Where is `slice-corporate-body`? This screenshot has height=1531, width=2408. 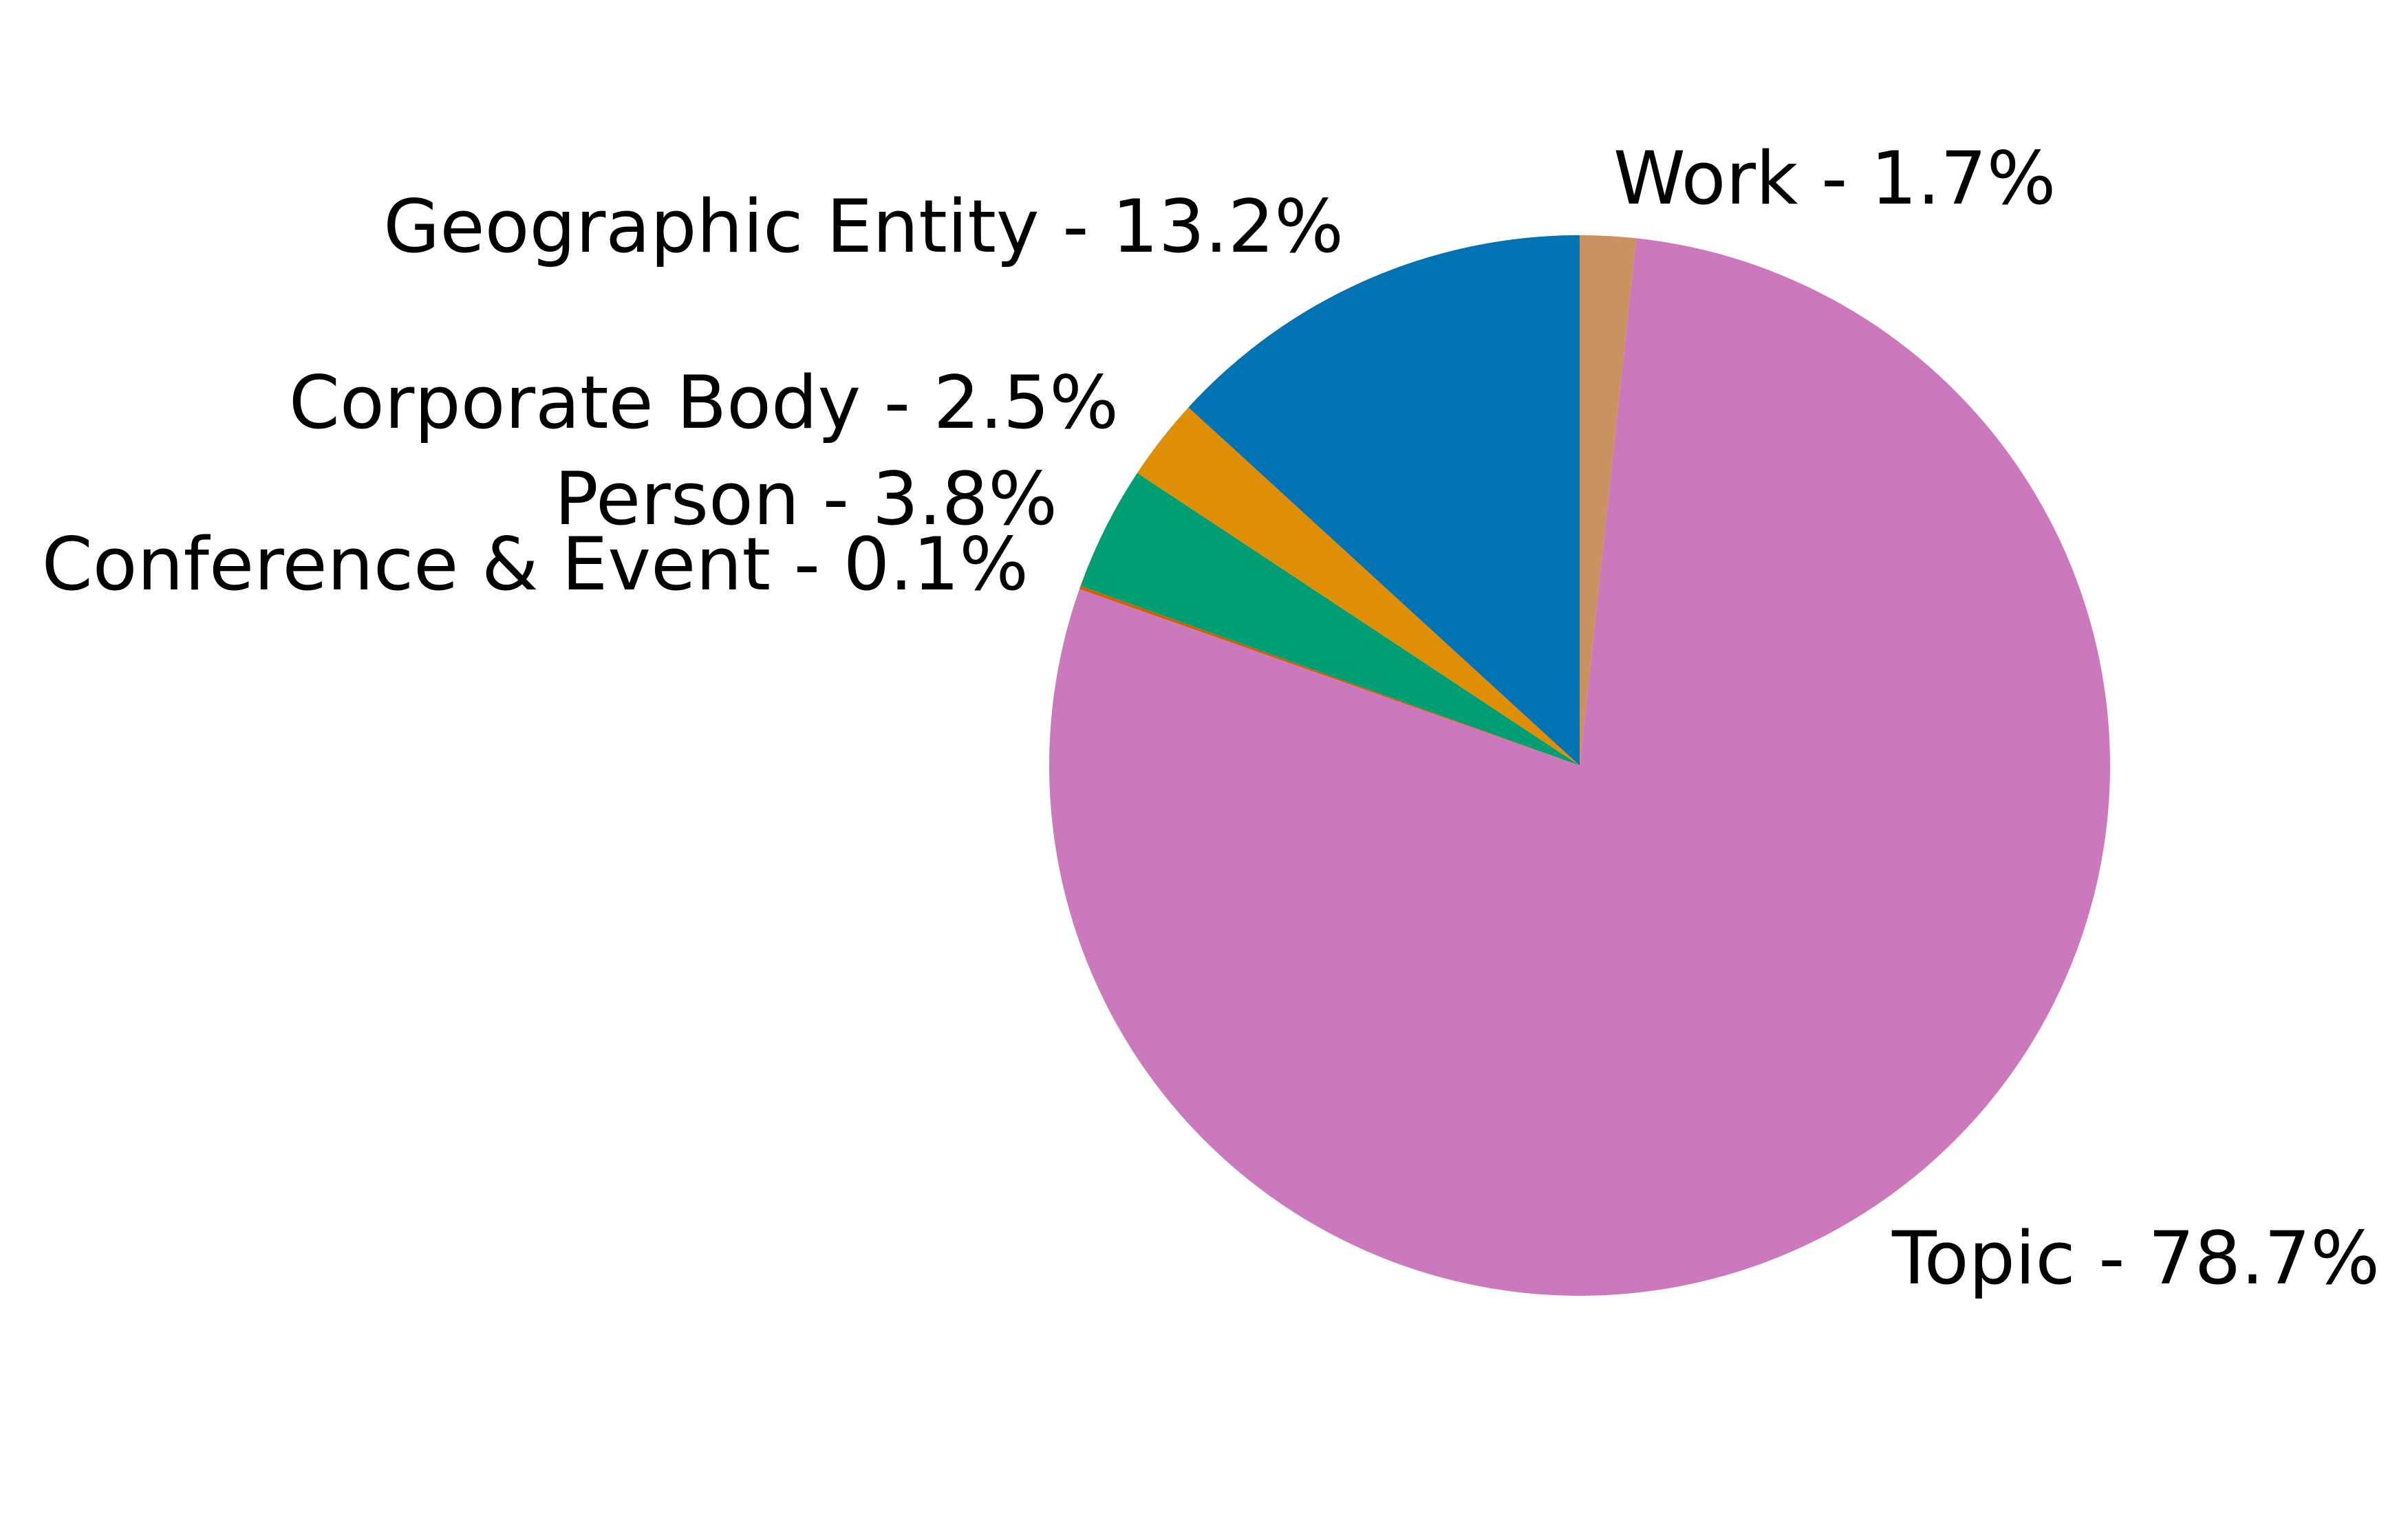
slice-corporate-body is located at coordinates (1358, 587).